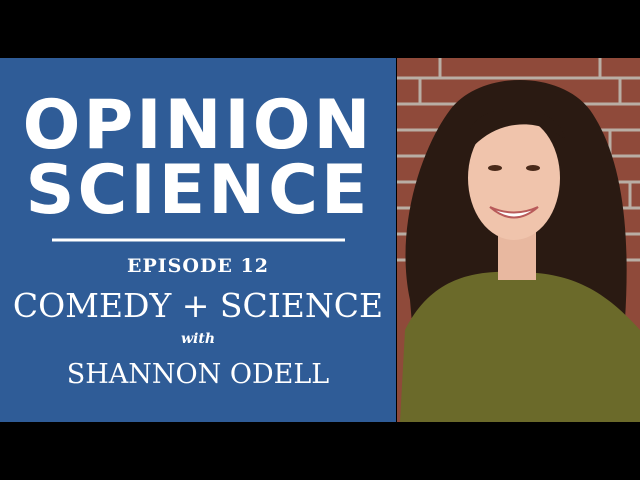 The width and height of the screenshot is (640, 480). What do you see at coordinates (198, 374) in the screenshot?
I see `guest: SHANNON ODELL` at bounding box center [198, 374].